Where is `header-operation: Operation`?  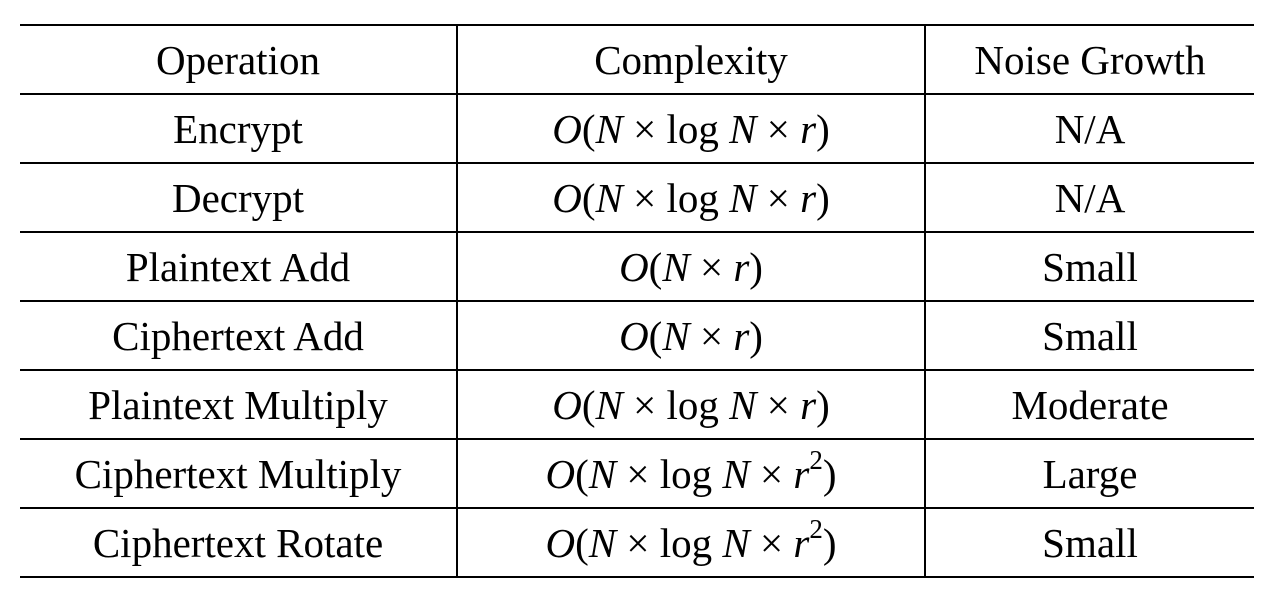
header-operation: Operation is located at coordinates (238, 59).